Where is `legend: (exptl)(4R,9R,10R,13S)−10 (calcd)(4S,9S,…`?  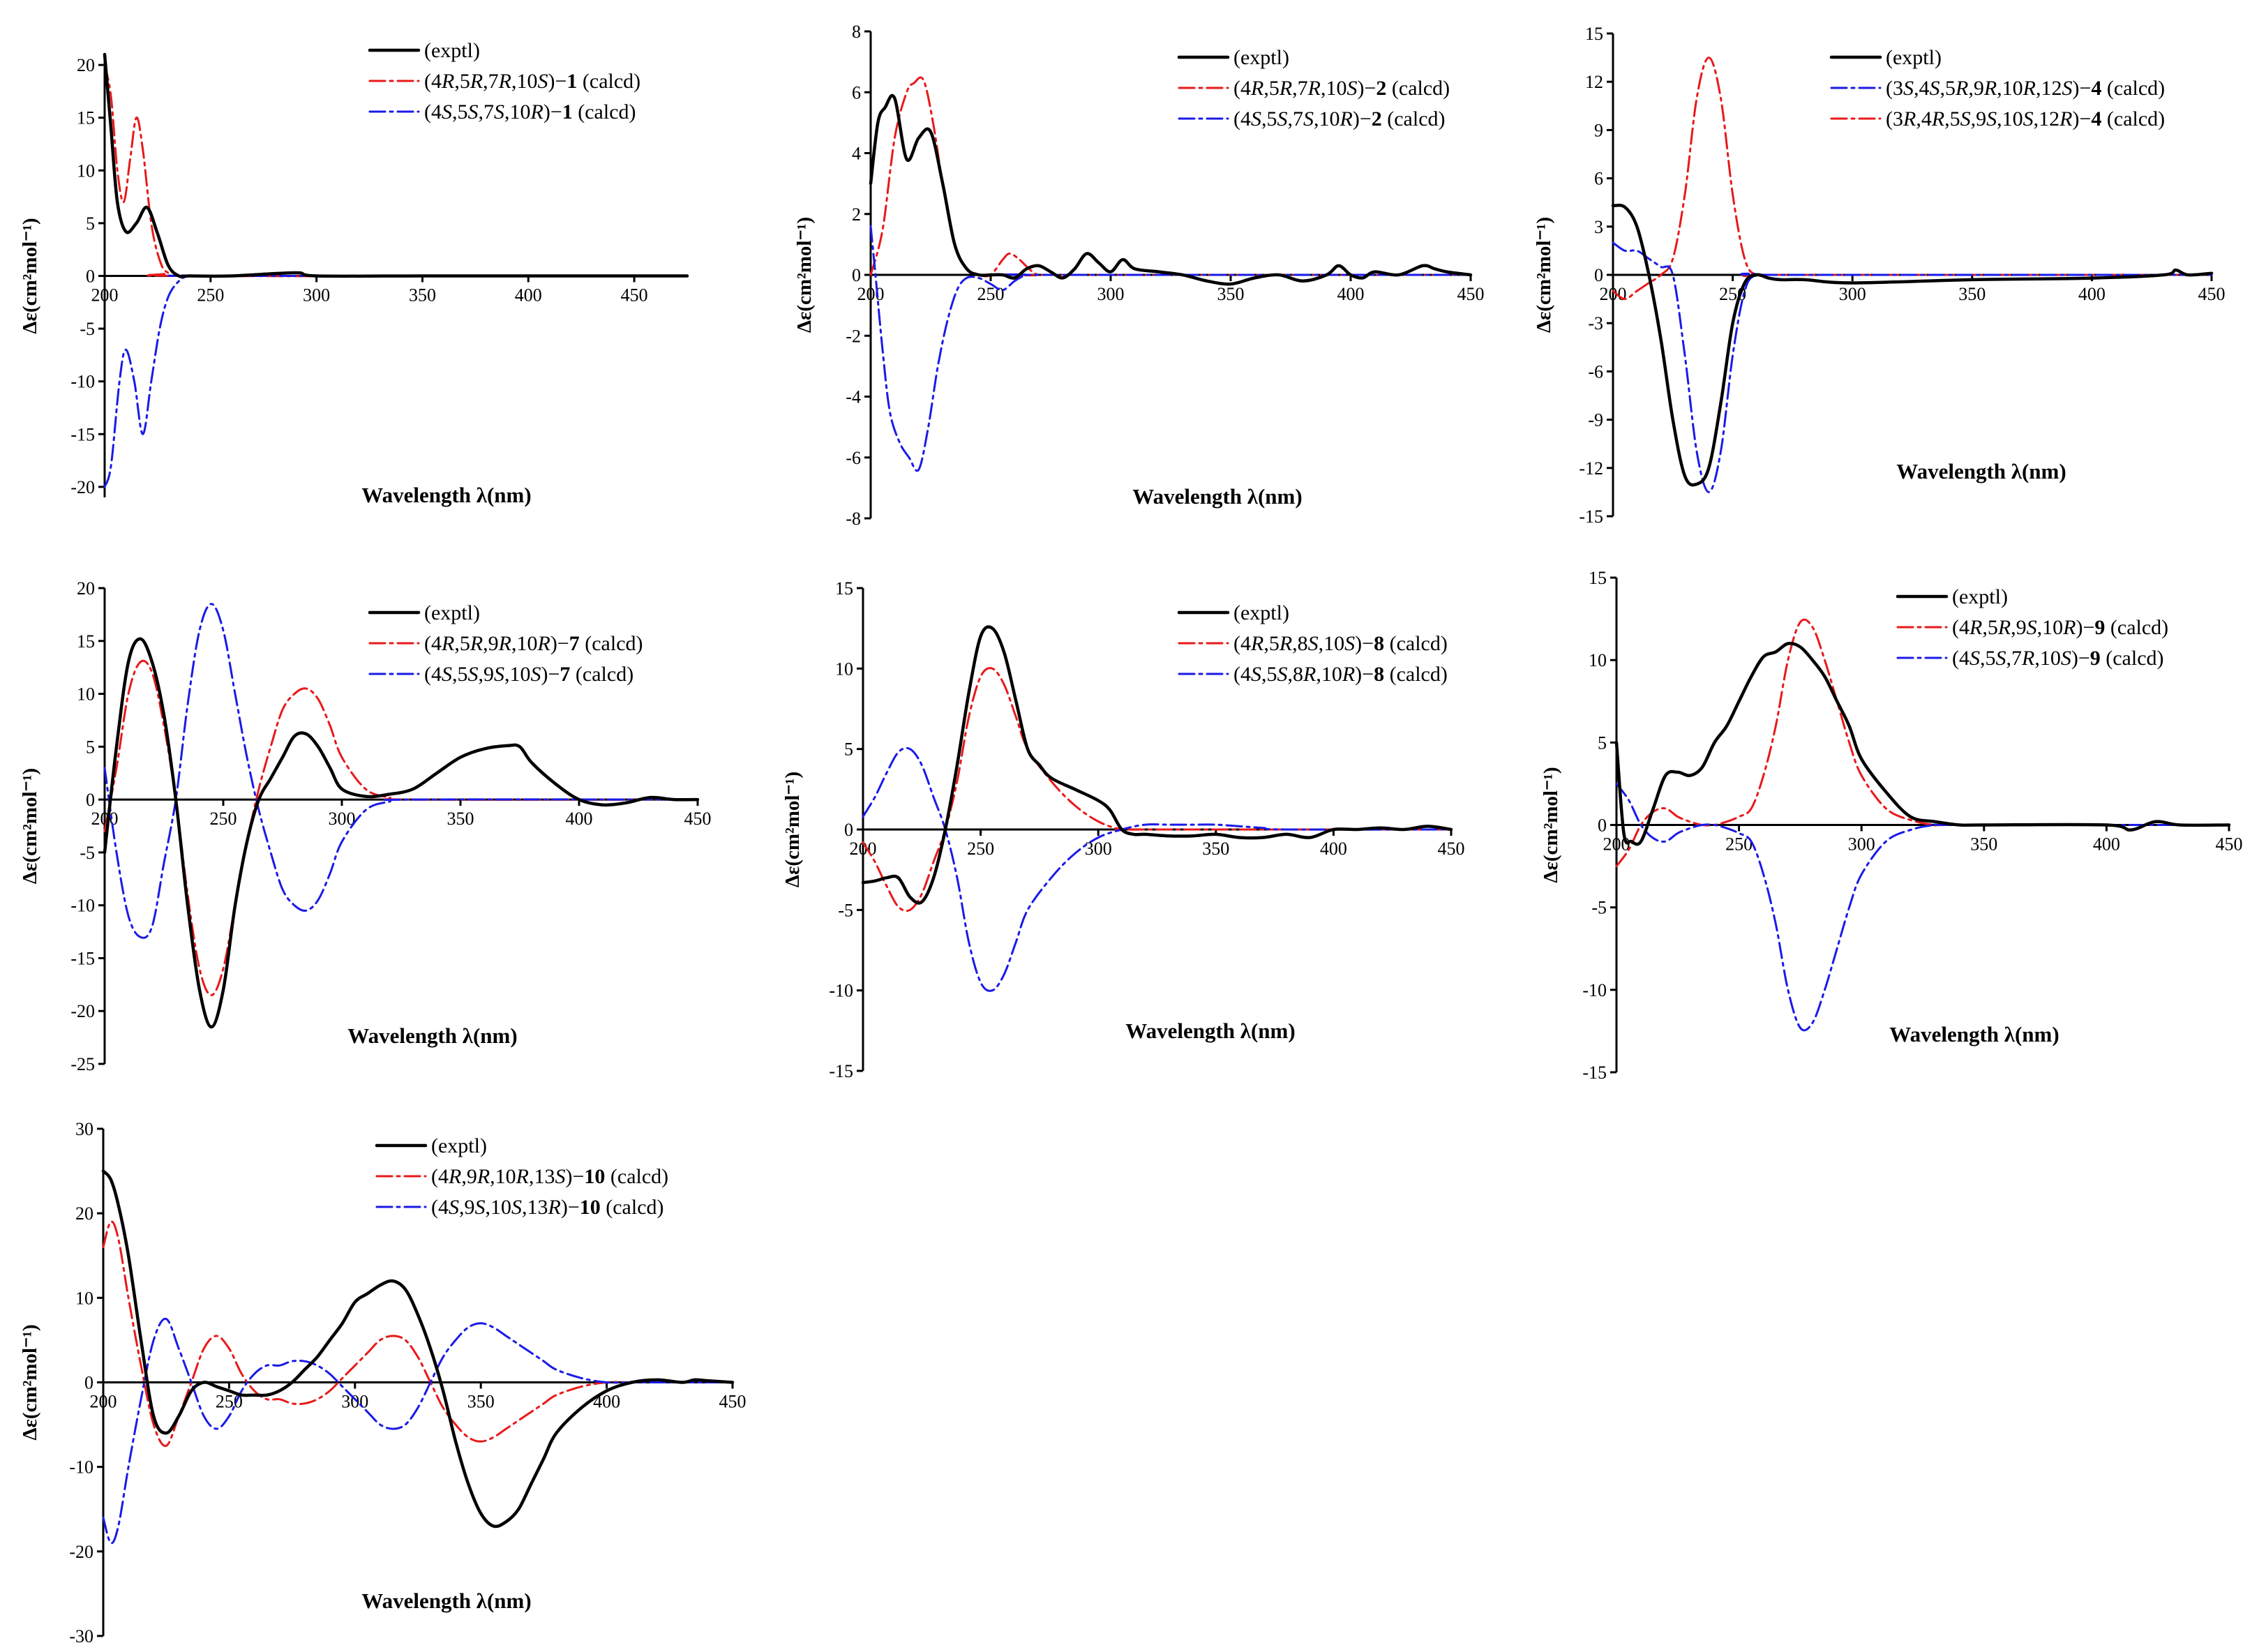 legend: (exptl)(4R,9R,10R,13S)−10 (calcd)(4S,9S,… is located at coordinates (521, 1176).